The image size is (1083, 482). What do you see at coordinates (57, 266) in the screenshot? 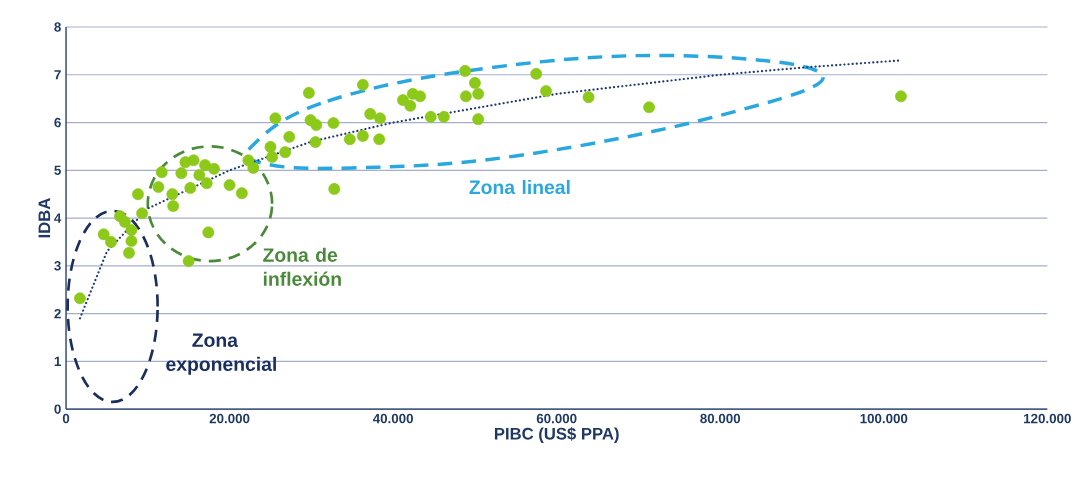
I see `y-tick-label: 3` at bounding box center [57, 266].